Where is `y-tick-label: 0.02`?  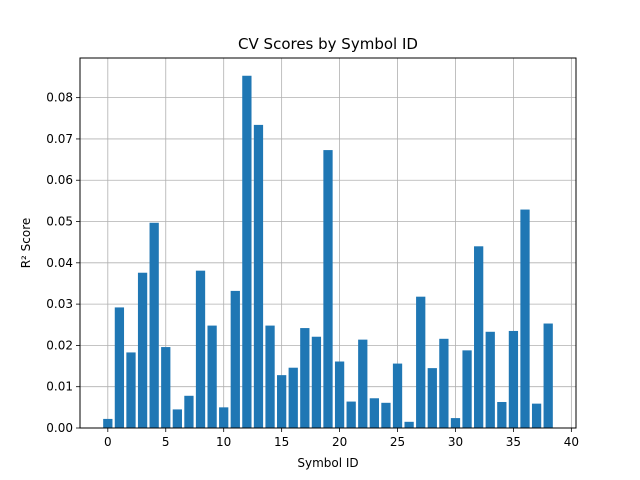 y-tick-label: 0.02 is located at coordinates (59, 345).